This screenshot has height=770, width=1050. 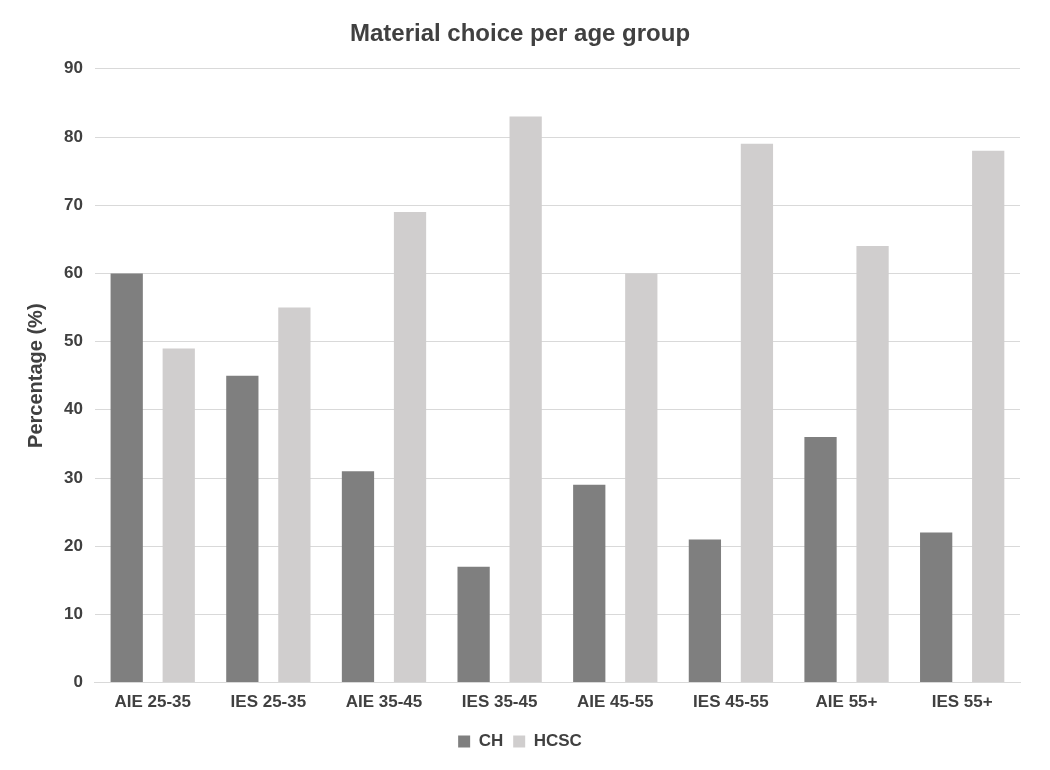 I want to click on y-tick-label: 90, so click(x=73, y=68).